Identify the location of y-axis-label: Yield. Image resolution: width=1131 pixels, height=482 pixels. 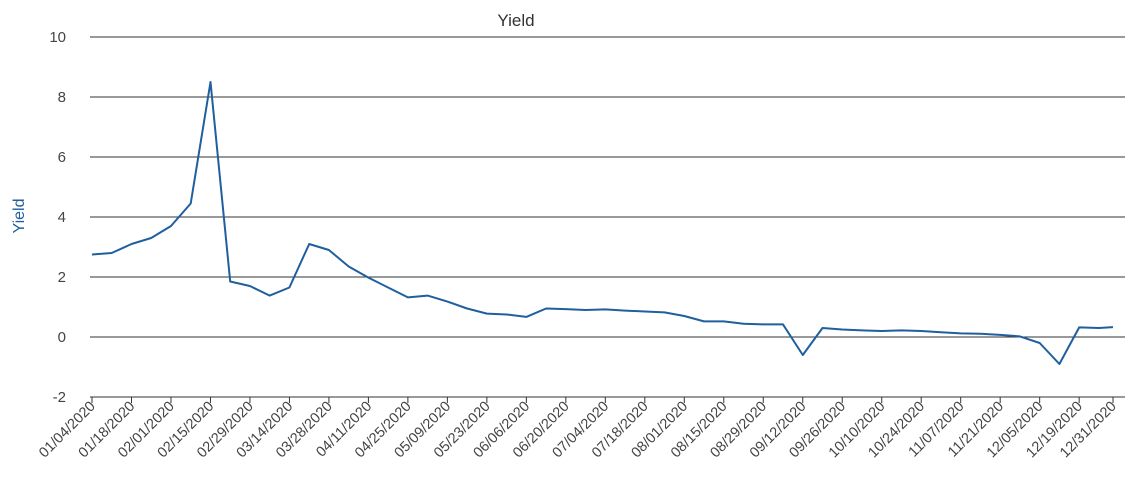
(19, 216).